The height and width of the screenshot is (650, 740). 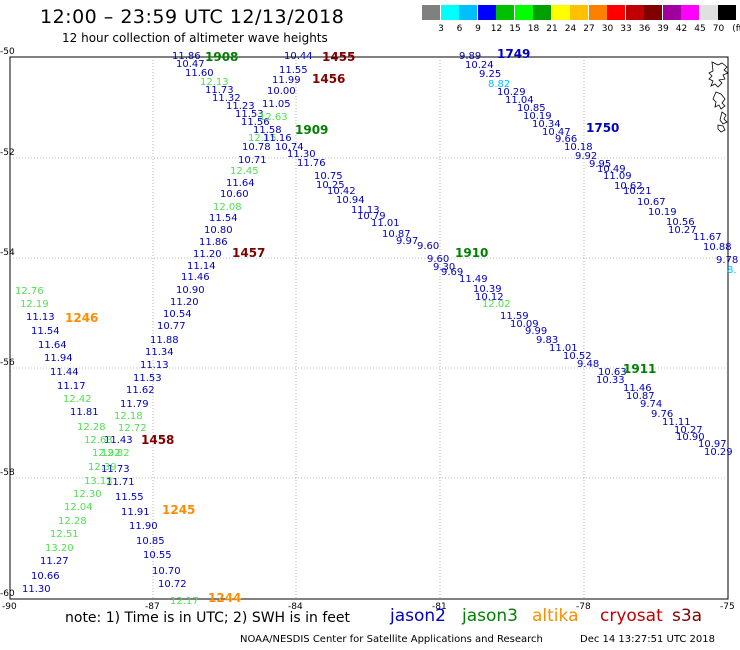 What do you see at coordinates (682, 230) in the screenshot?
I see `swh-value: 10.27` at bounding box center [682, 230].